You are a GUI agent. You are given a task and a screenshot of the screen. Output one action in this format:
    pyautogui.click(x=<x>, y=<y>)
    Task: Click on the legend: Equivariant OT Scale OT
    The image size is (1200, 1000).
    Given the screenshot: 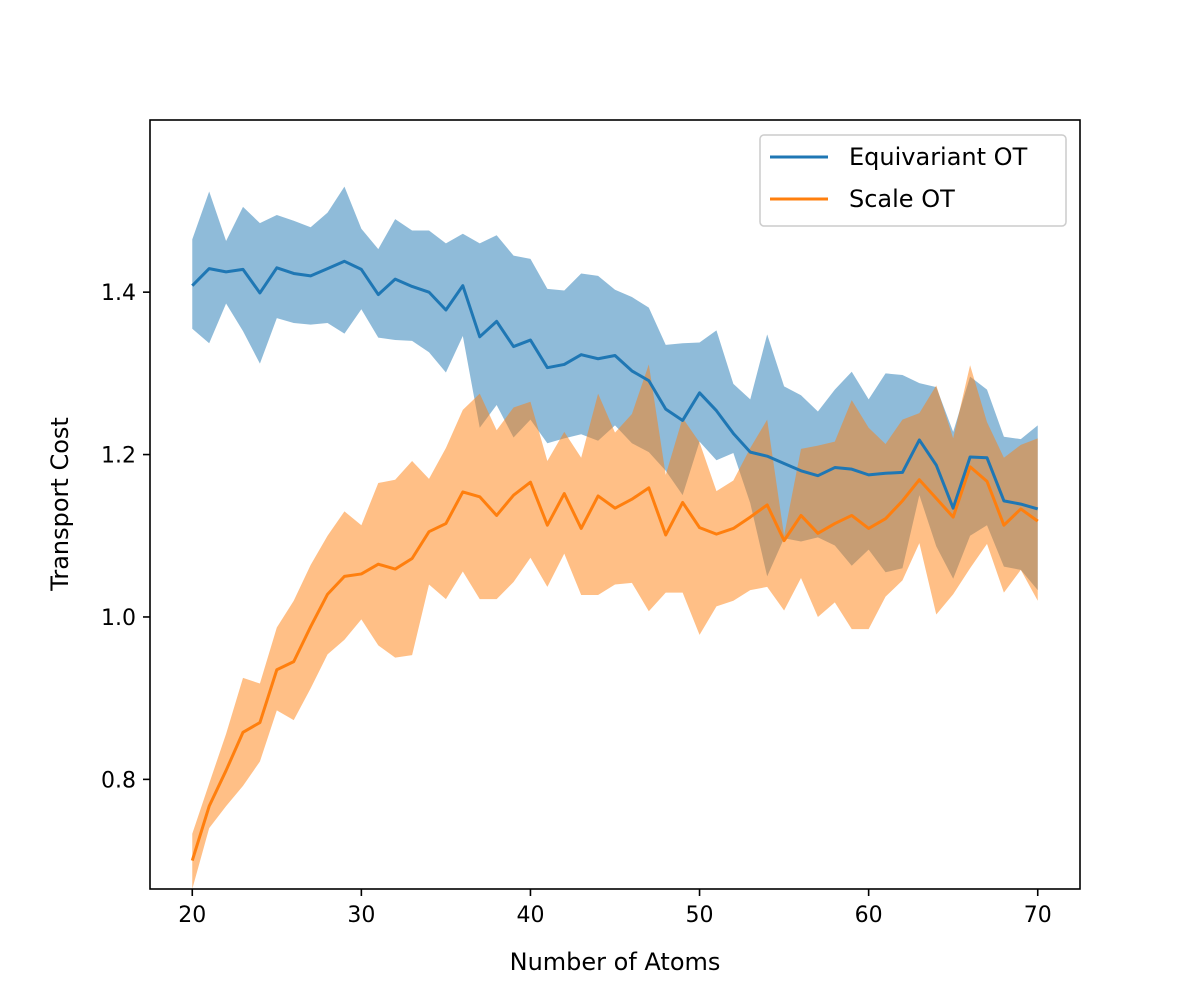 What is the action you would take?
    pyautogui.click(x=913, y=180)
    